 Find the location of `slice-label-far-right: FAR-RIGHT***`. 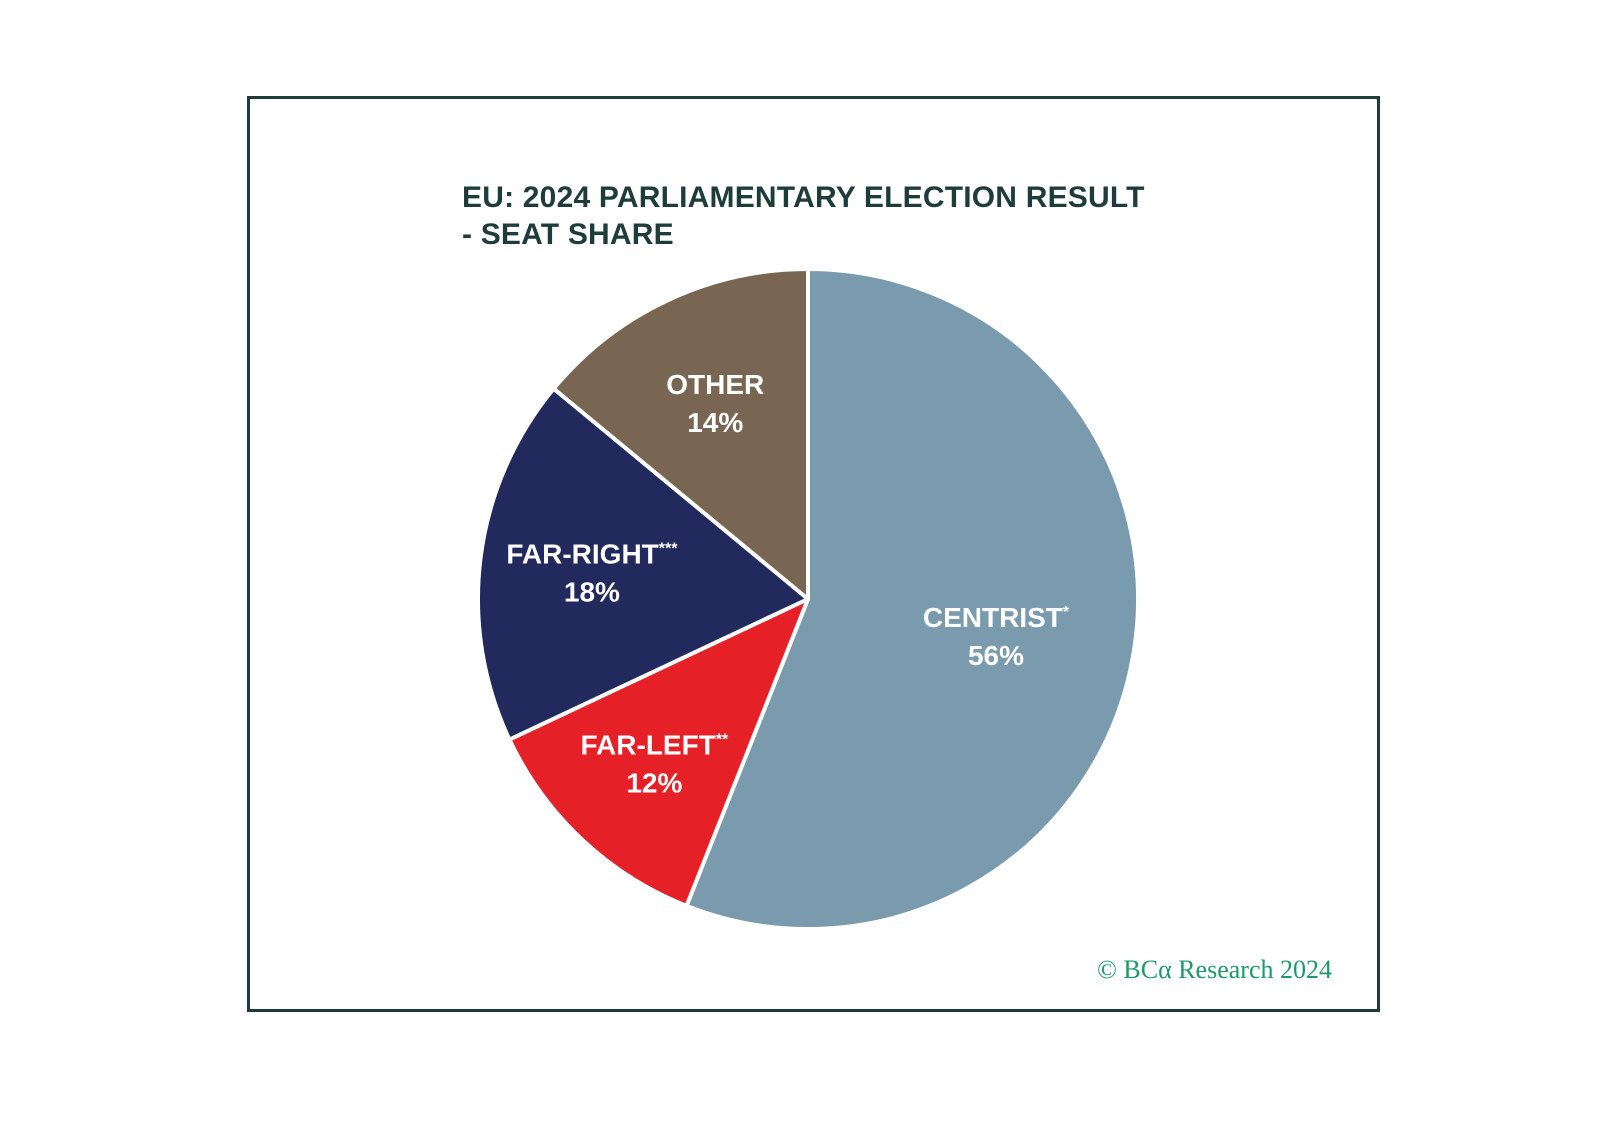

slice-label-far-right: FAR-RIGHT*** is located at coordinates (592, 554).